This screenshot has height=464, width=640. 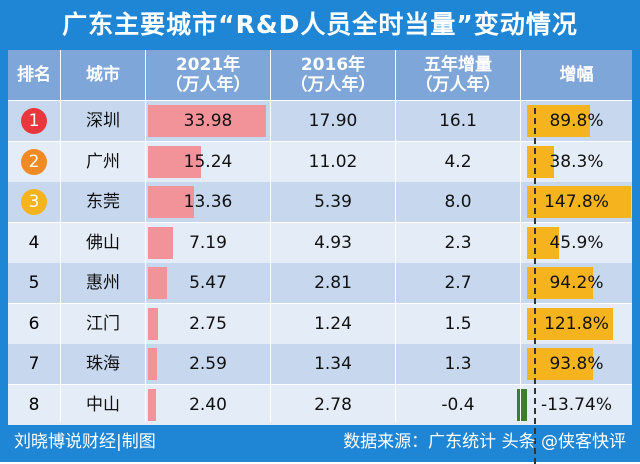 I want to click on value-growth: 89.8%, so click(x=576, y=121).